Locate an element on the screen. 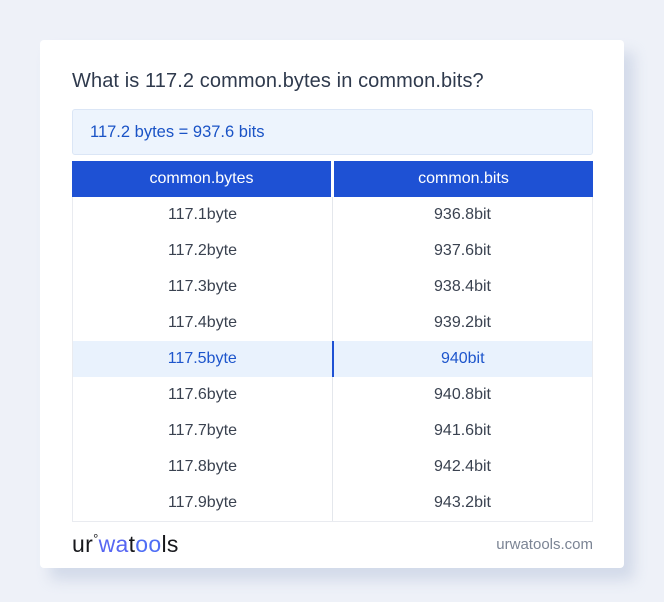  table-header: common.bytes common.bits is located at coordinates (332, 179).